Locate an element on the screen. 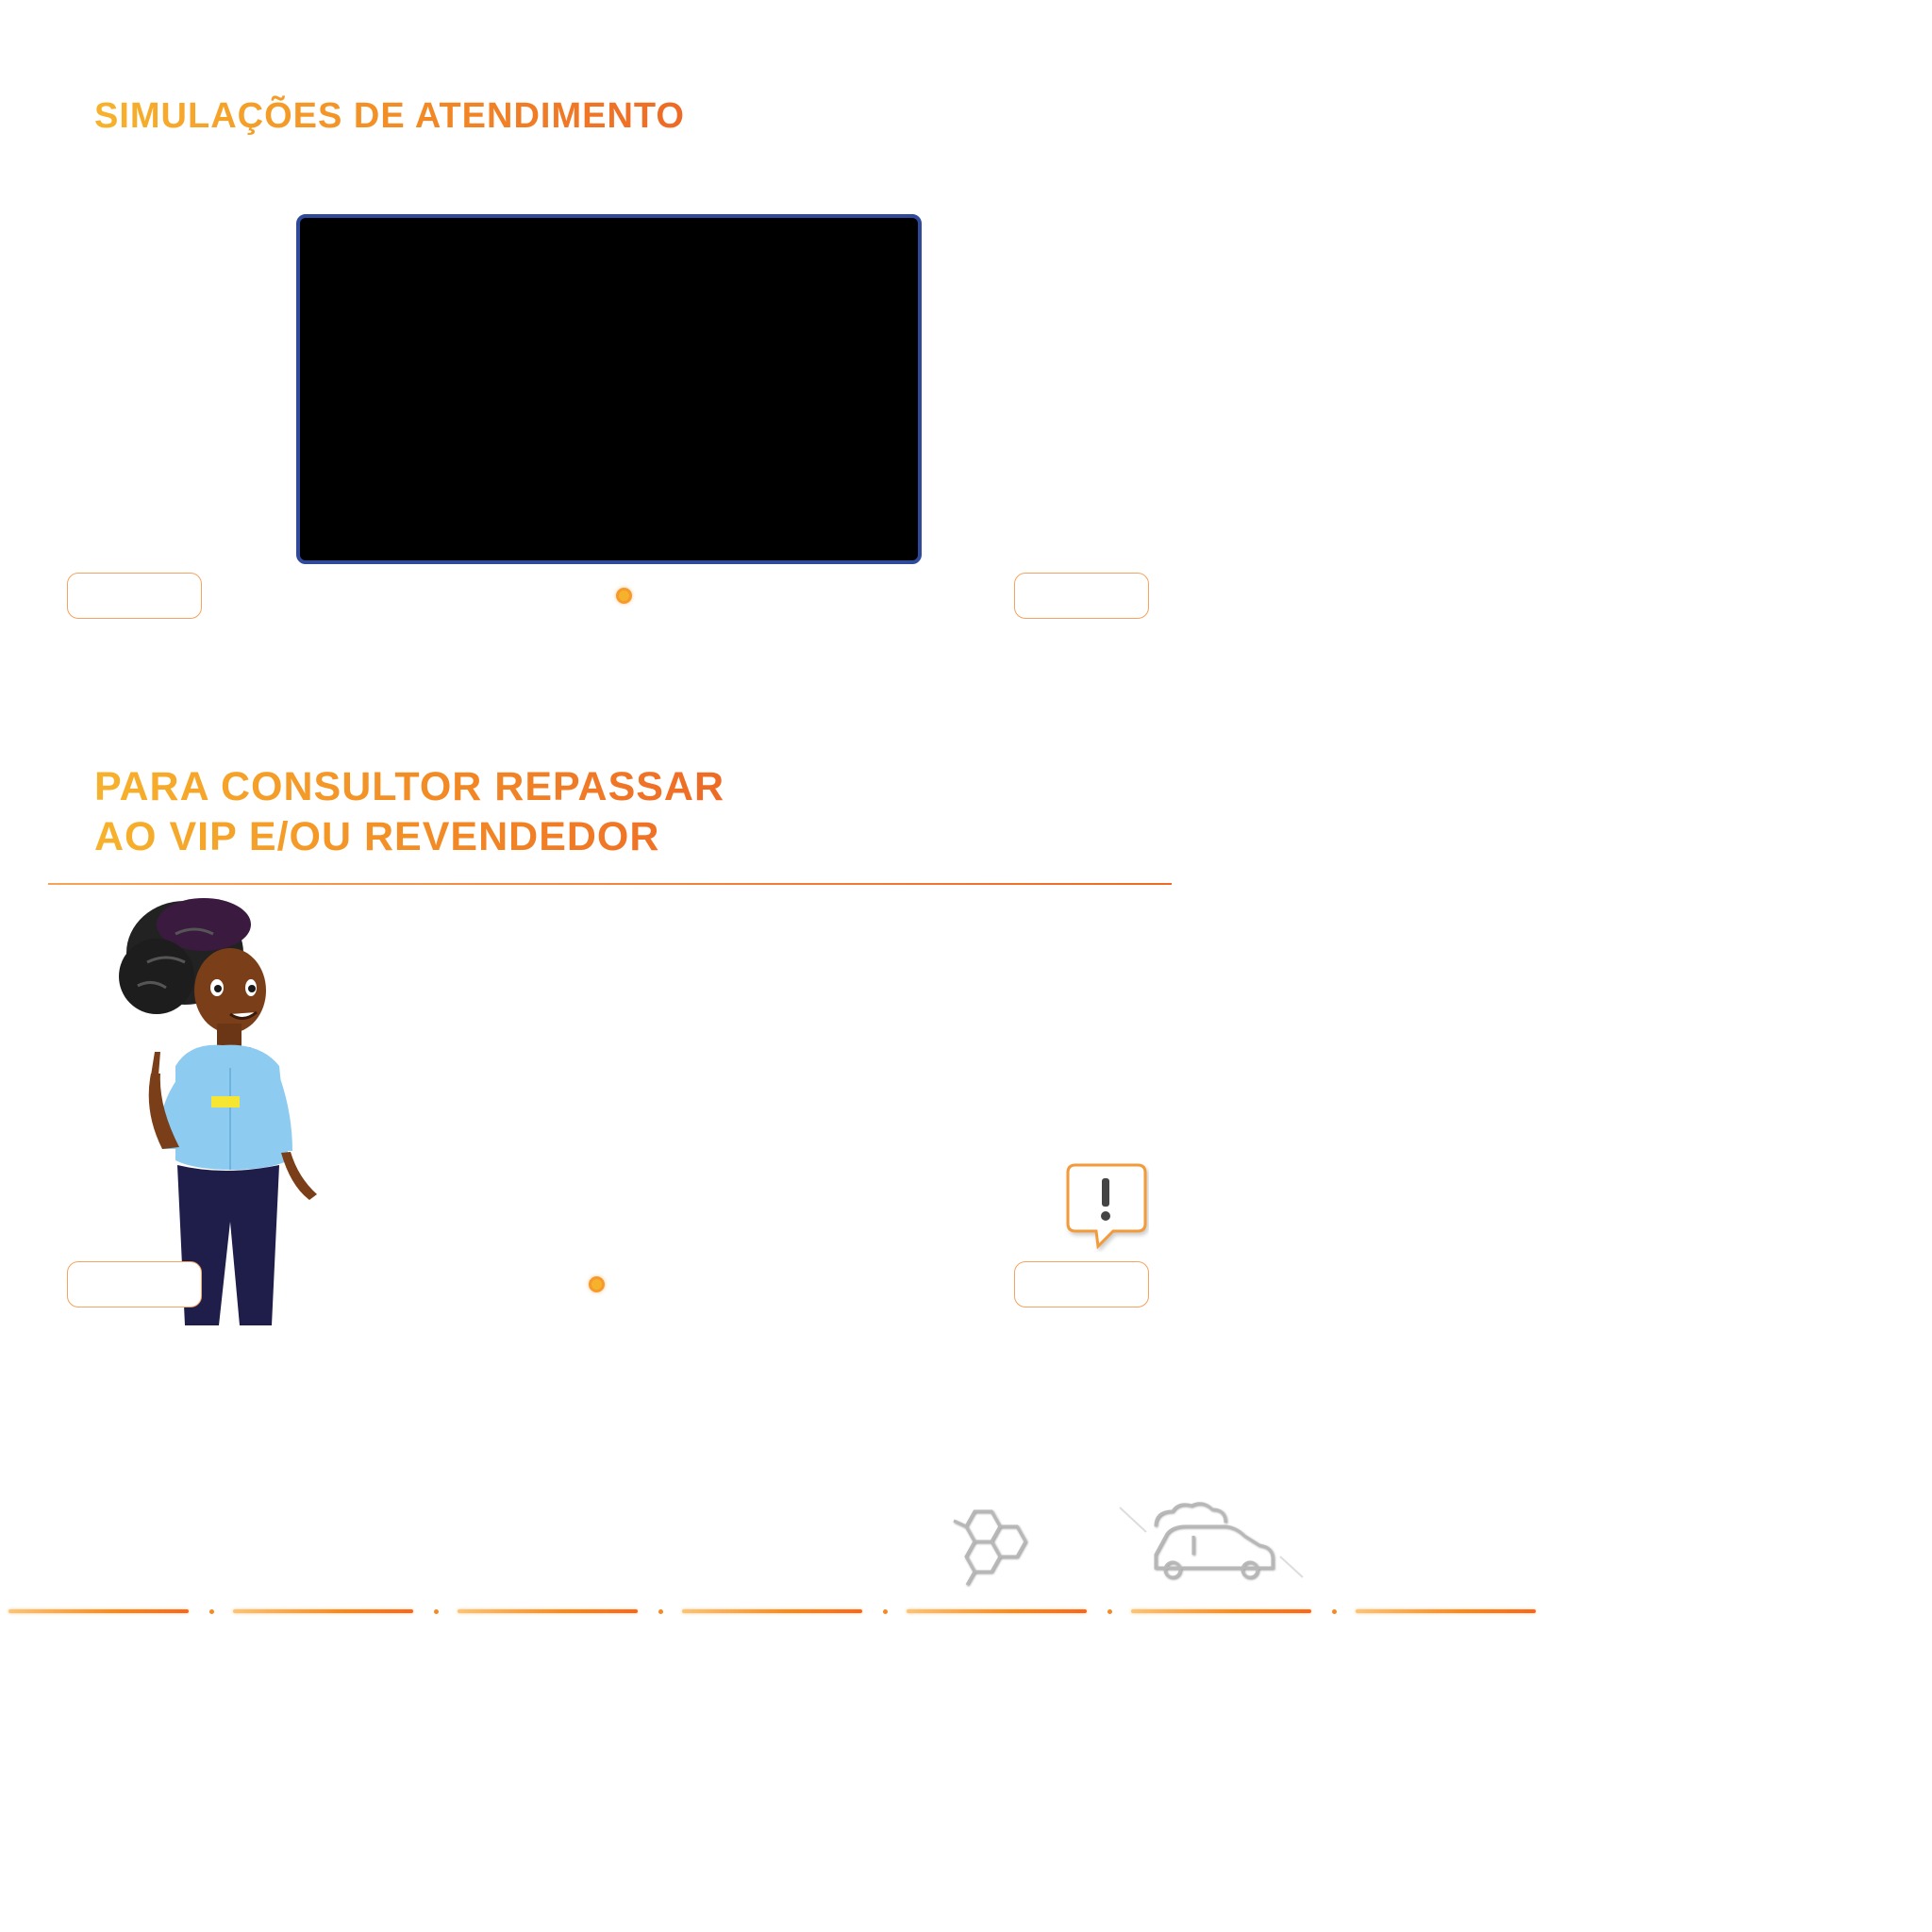 The width and height of the screenshot is (1932, 1932). exclamation-speech-bubble-icon is located at coordinates (1106, 1205).